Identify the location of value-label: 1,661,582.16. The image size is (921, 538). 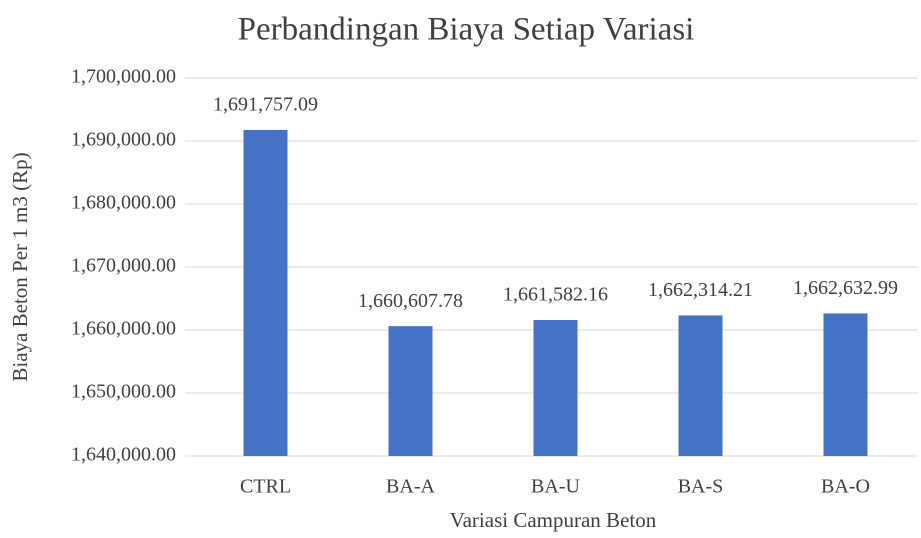
(555, 295).